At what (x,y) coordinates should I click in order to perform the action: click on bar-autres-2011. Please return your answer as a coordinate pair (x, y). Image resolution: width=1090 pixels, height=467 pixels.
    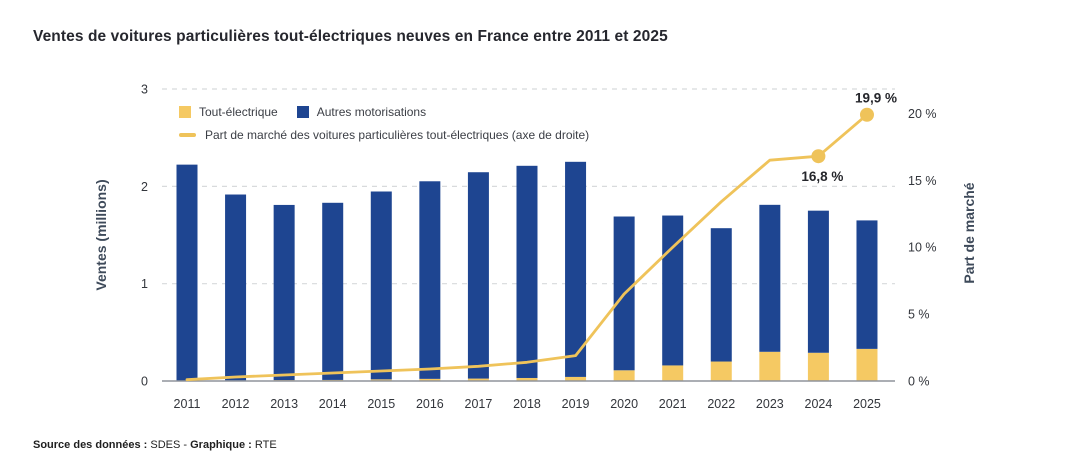
    Looking at the image, I should click on (187, 272).